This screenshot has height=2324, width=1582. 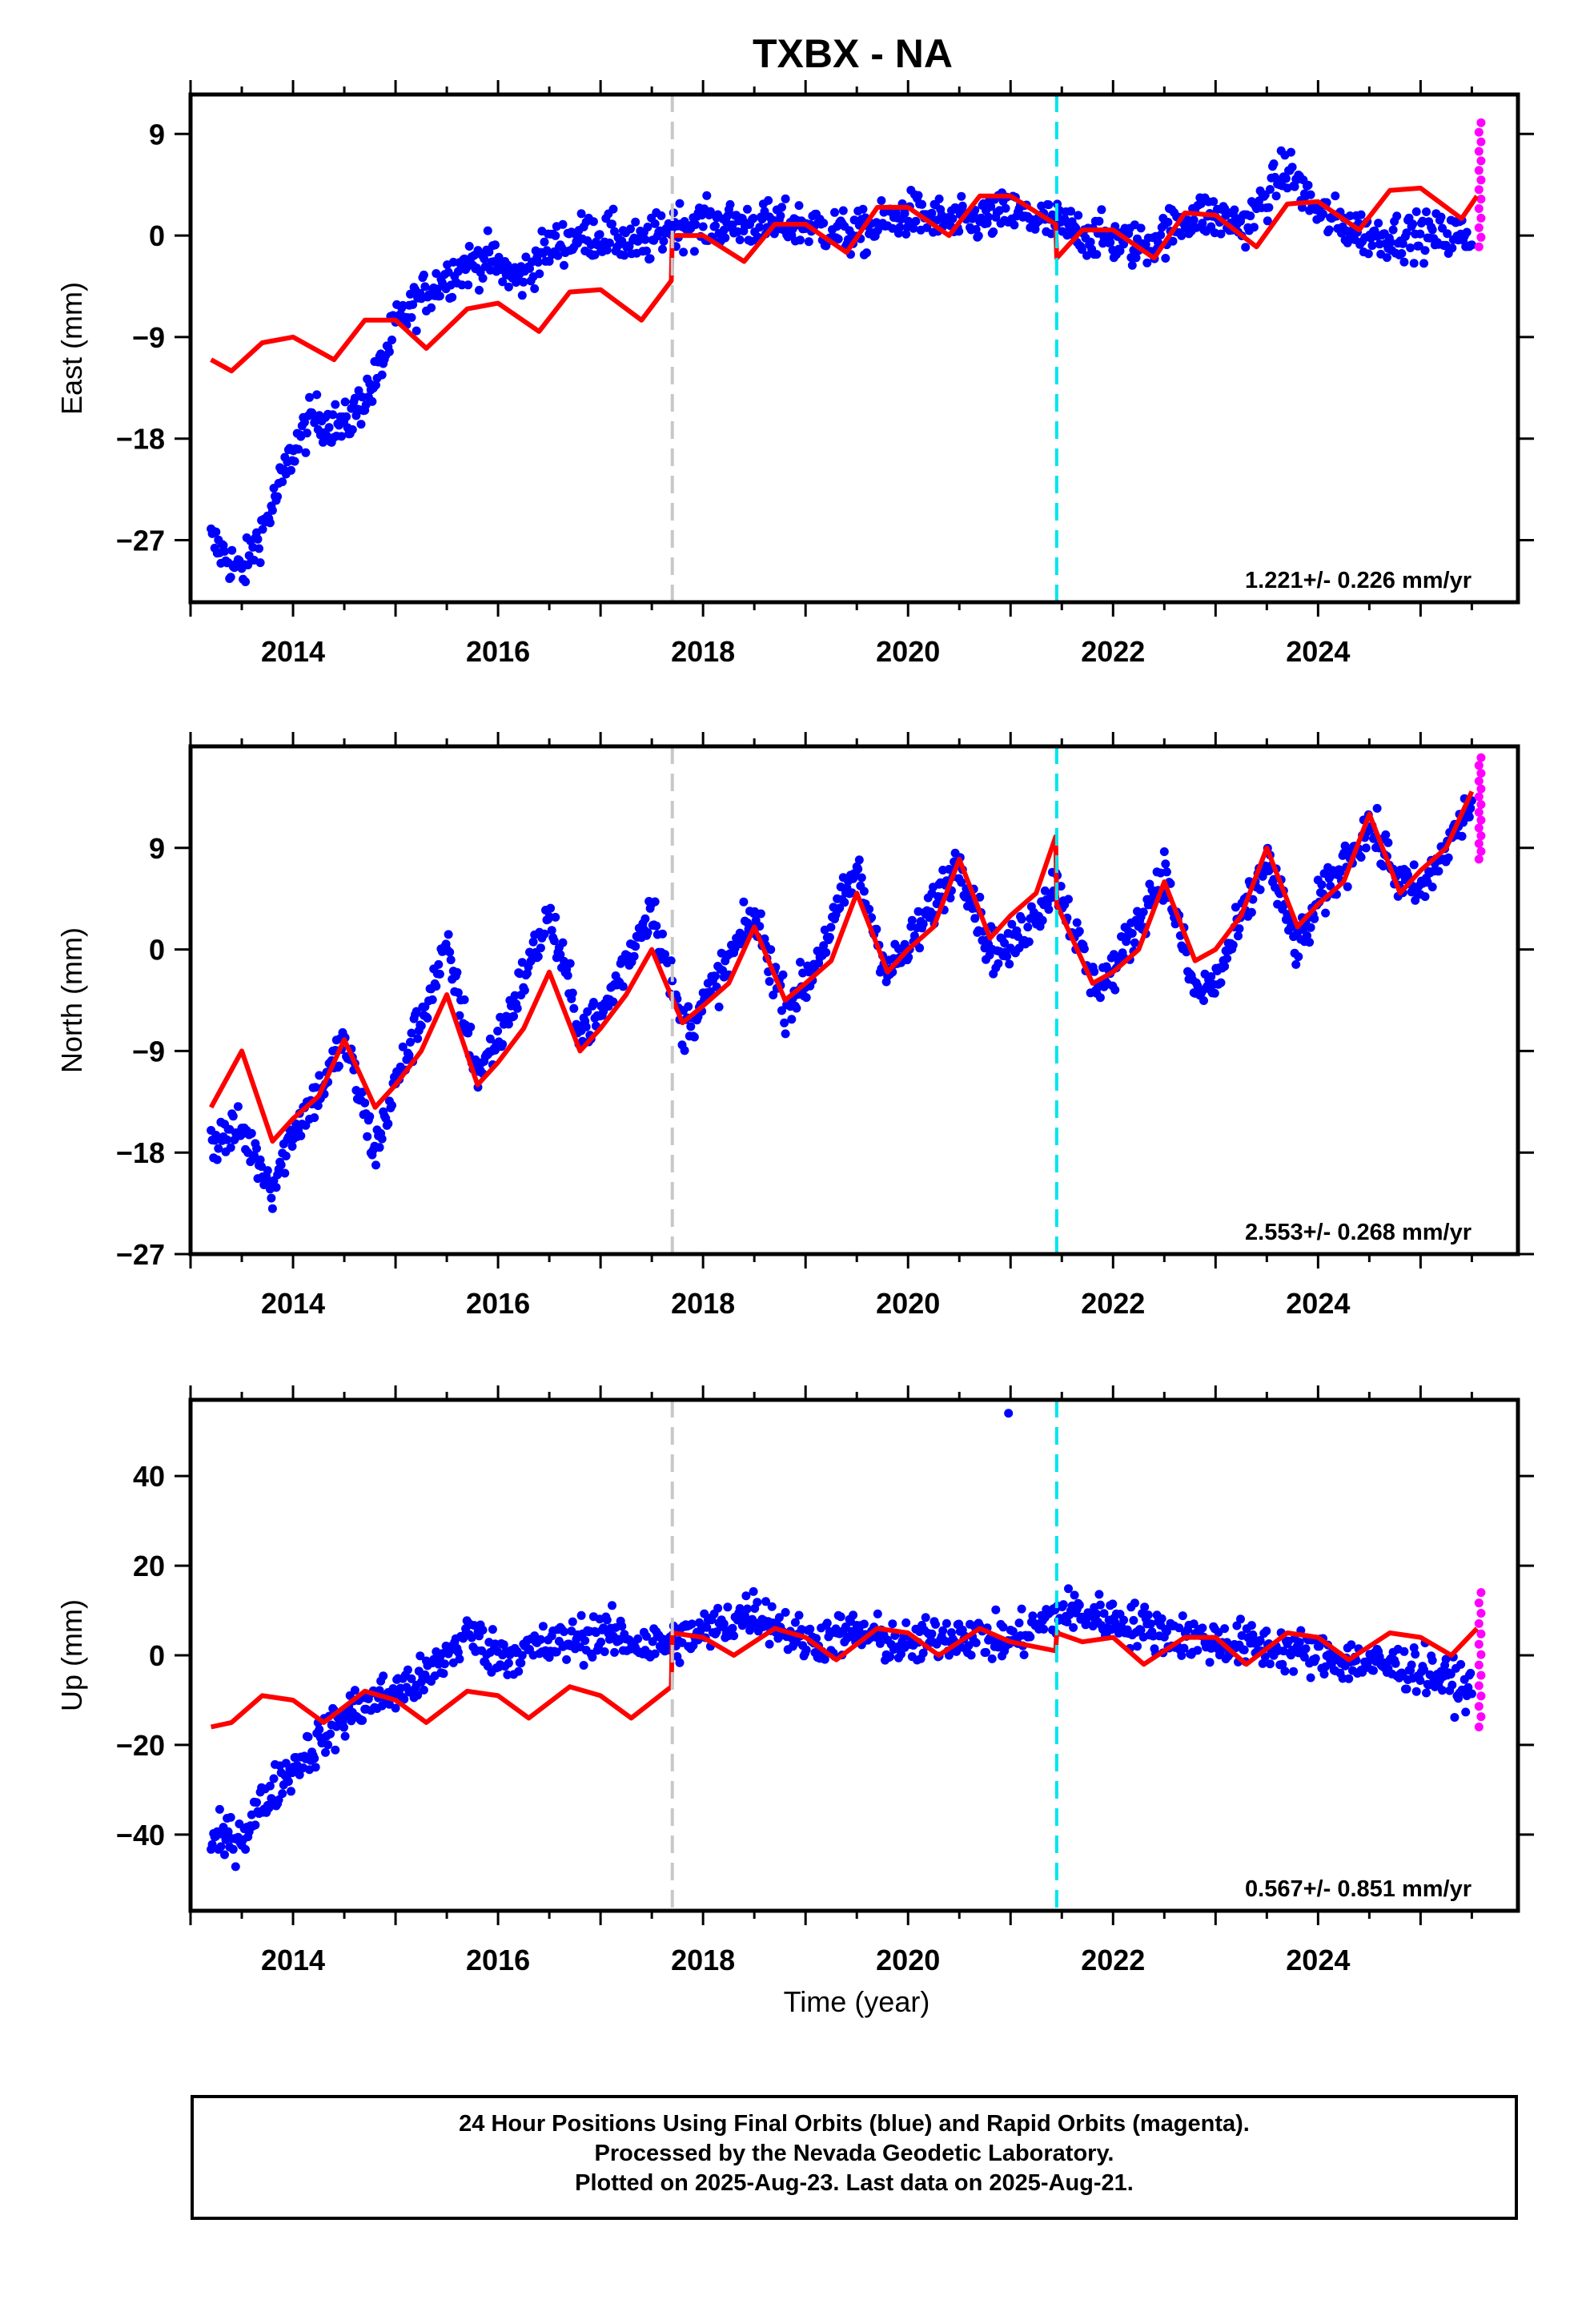 I want to click on x-axis-label: Time (year), so click(x=857, y=2001).